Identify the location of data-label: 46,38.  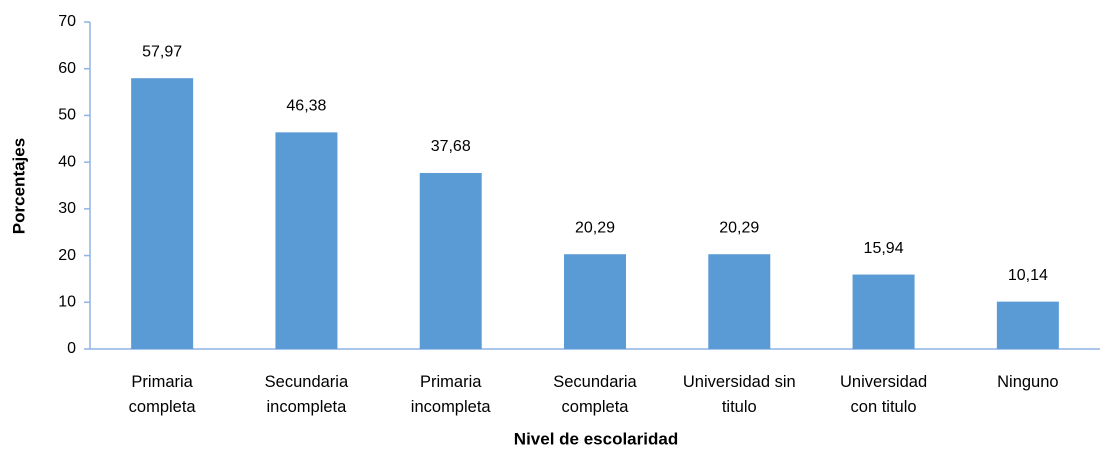
(306, 106).